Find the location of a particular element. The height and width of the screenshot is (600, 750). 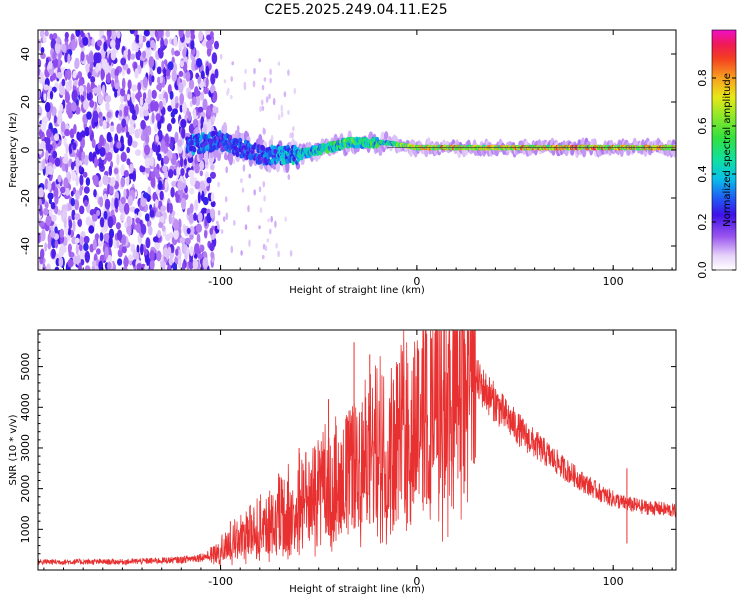

snr-y-tick-label: 3000 is located at coordinates (25, 448).